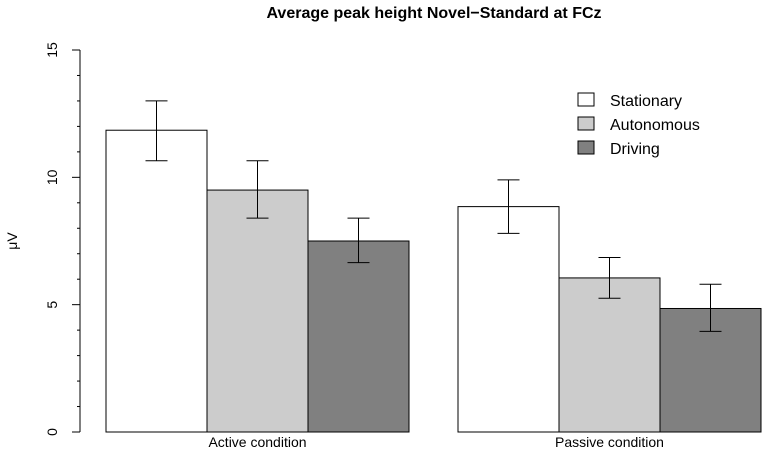 The image size is (764, 451). What do you see at coordinates (257, 442) in the screenshot?
I see `category-label: Active condition` at bounding box center [257, 442].